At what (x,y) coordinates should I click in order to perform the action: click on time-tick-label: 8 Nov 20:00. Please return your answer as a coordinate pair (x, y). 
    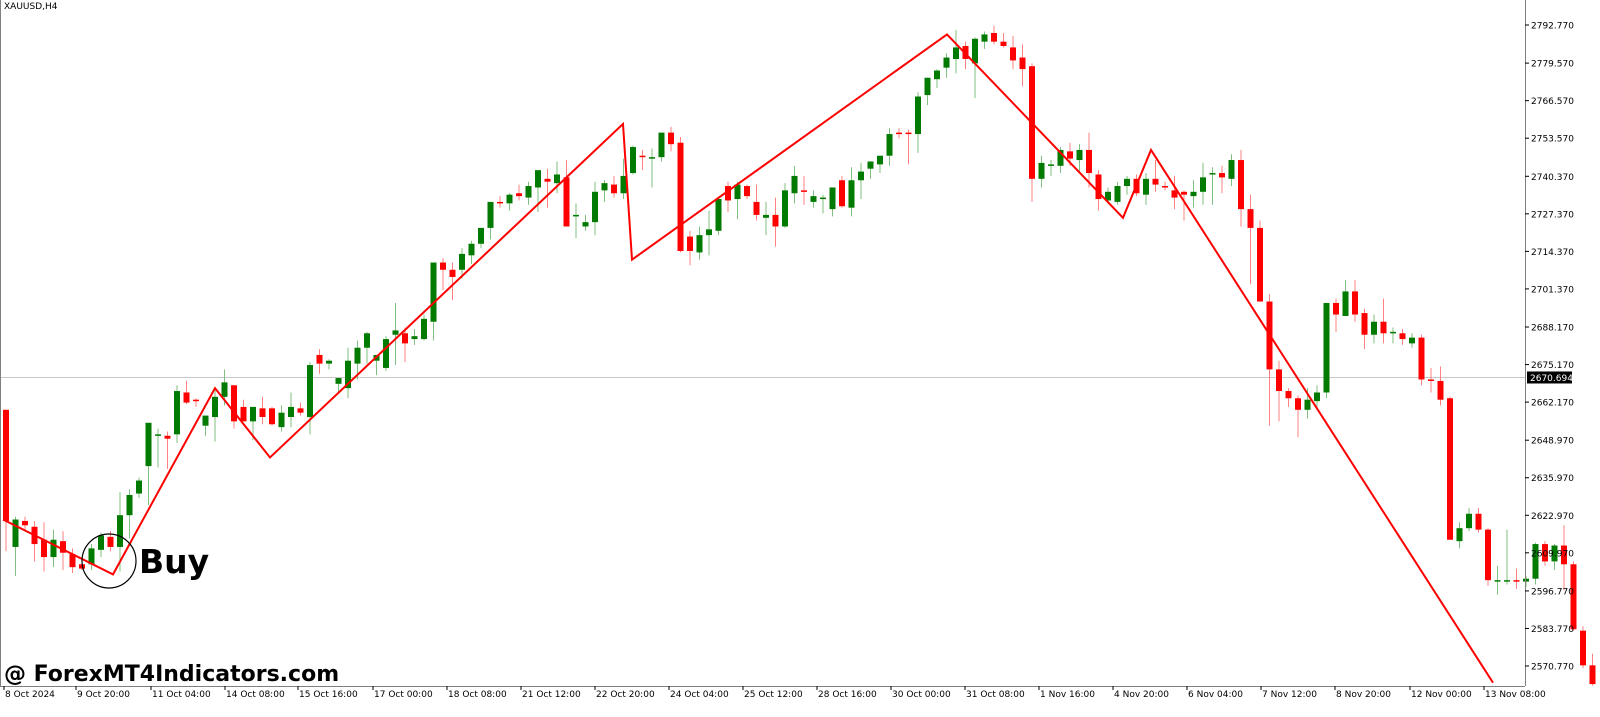
    Looking at the image, I should click on (1363, 695).